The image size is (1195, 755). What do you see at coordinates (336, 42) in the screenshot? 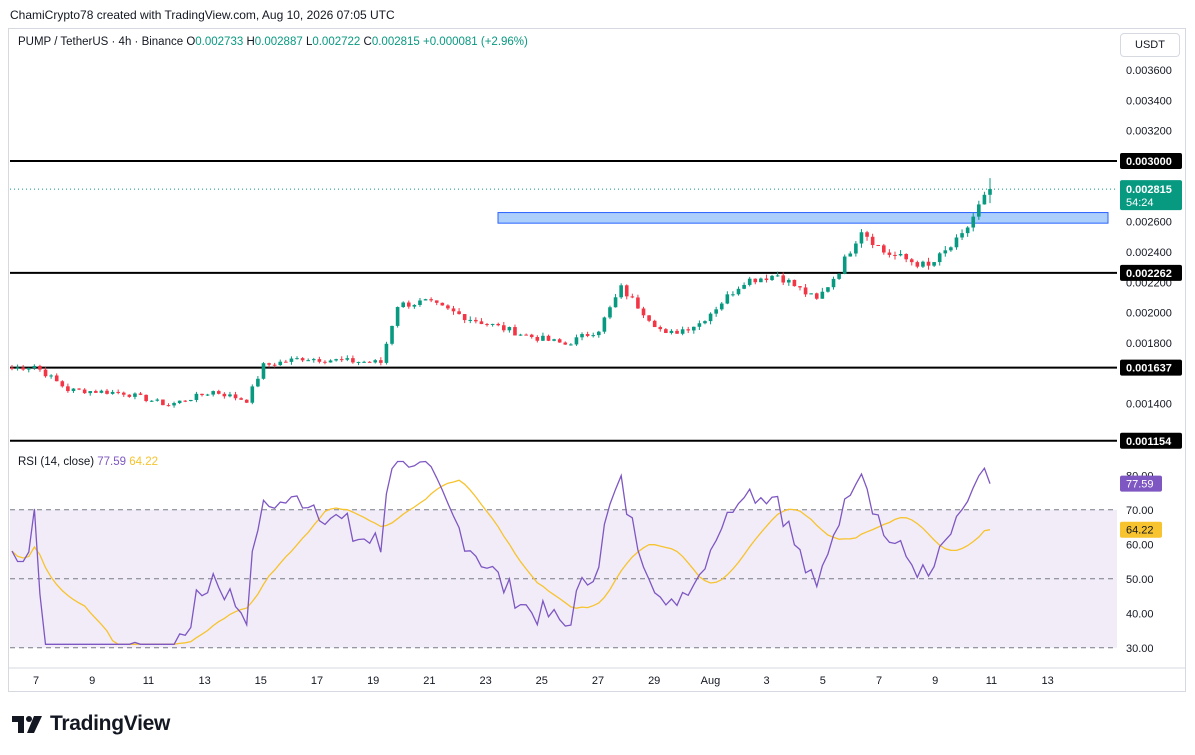
I see `low-value: 0.002722` at bounding box center [336, 42].